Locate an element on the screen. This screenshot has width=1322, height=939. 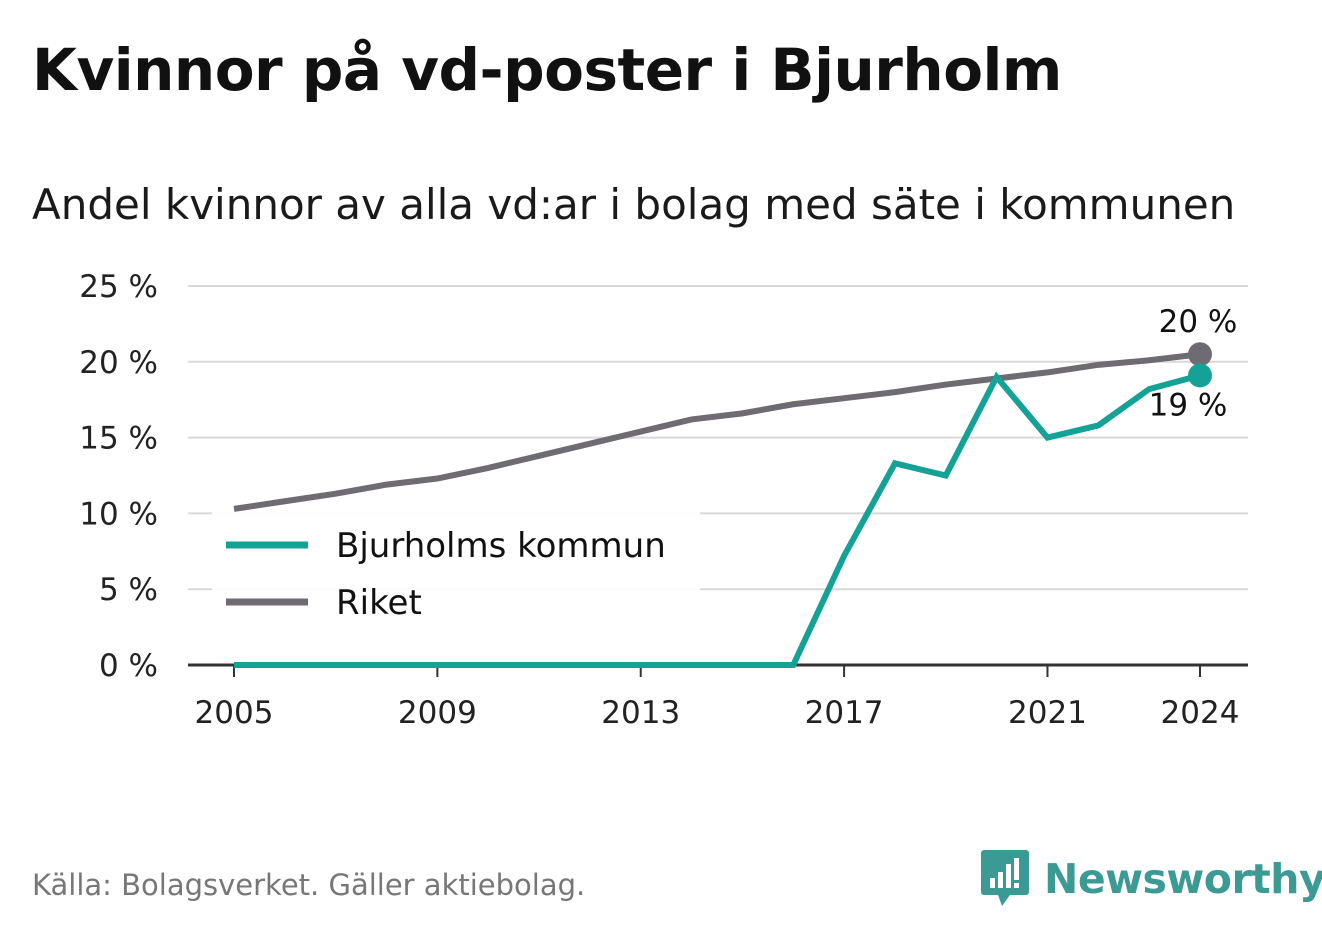
y-tick-label: 10 % is located at coordinates (118, 514).